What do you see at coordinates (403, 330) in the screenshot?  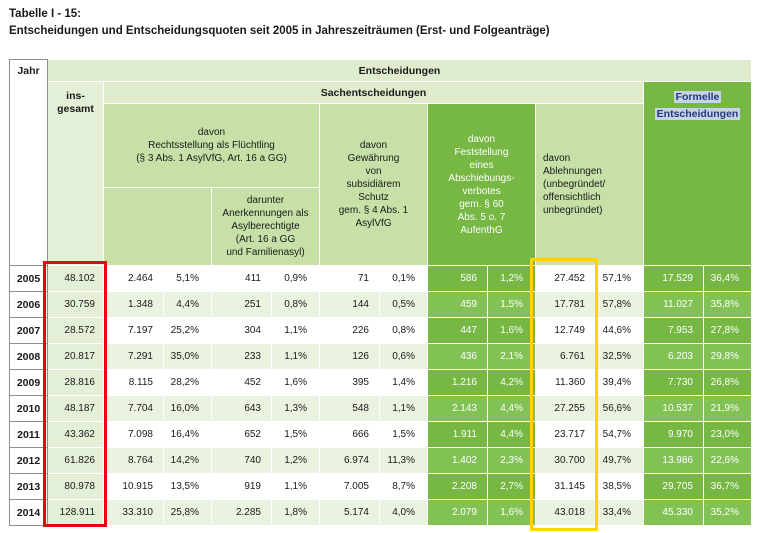 I see `subsidiaer-pct-cell: 0,8%` at bounding box center [403, 330].